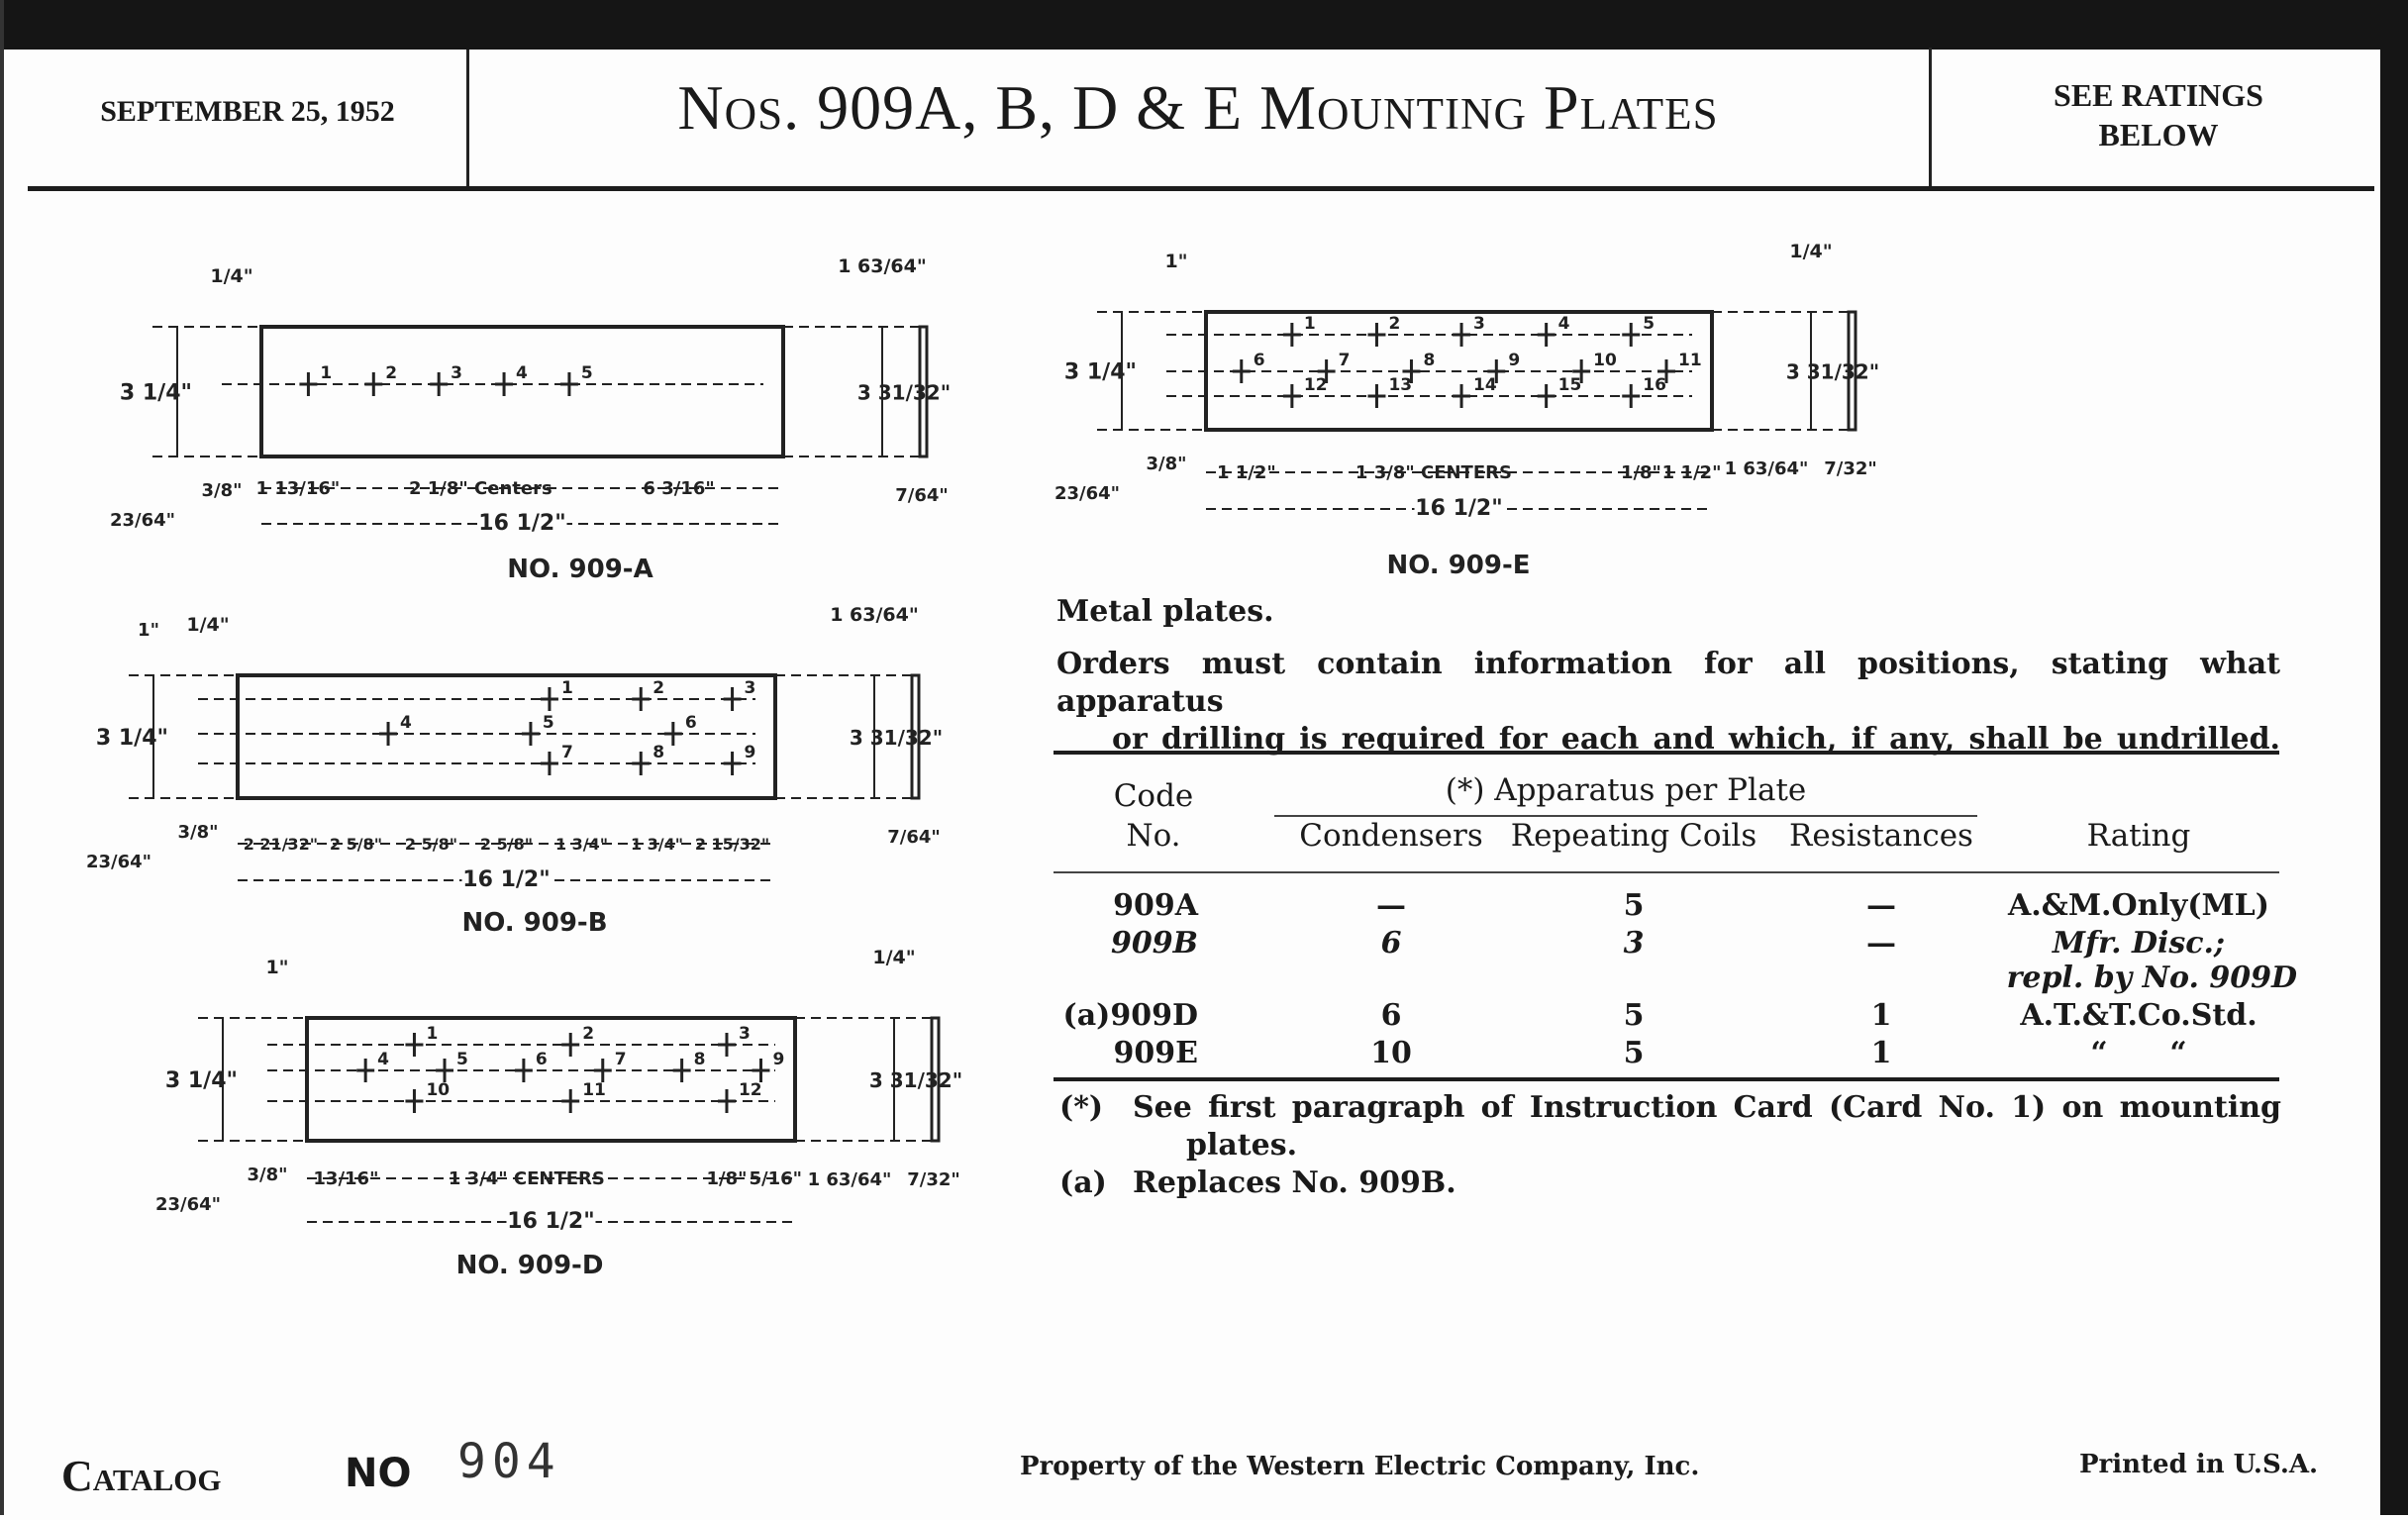 Image resolution: width=2408 pixels, height=1520 pixels. I want to click on metal-plates-text: Metal plates., so click(1165, 612).